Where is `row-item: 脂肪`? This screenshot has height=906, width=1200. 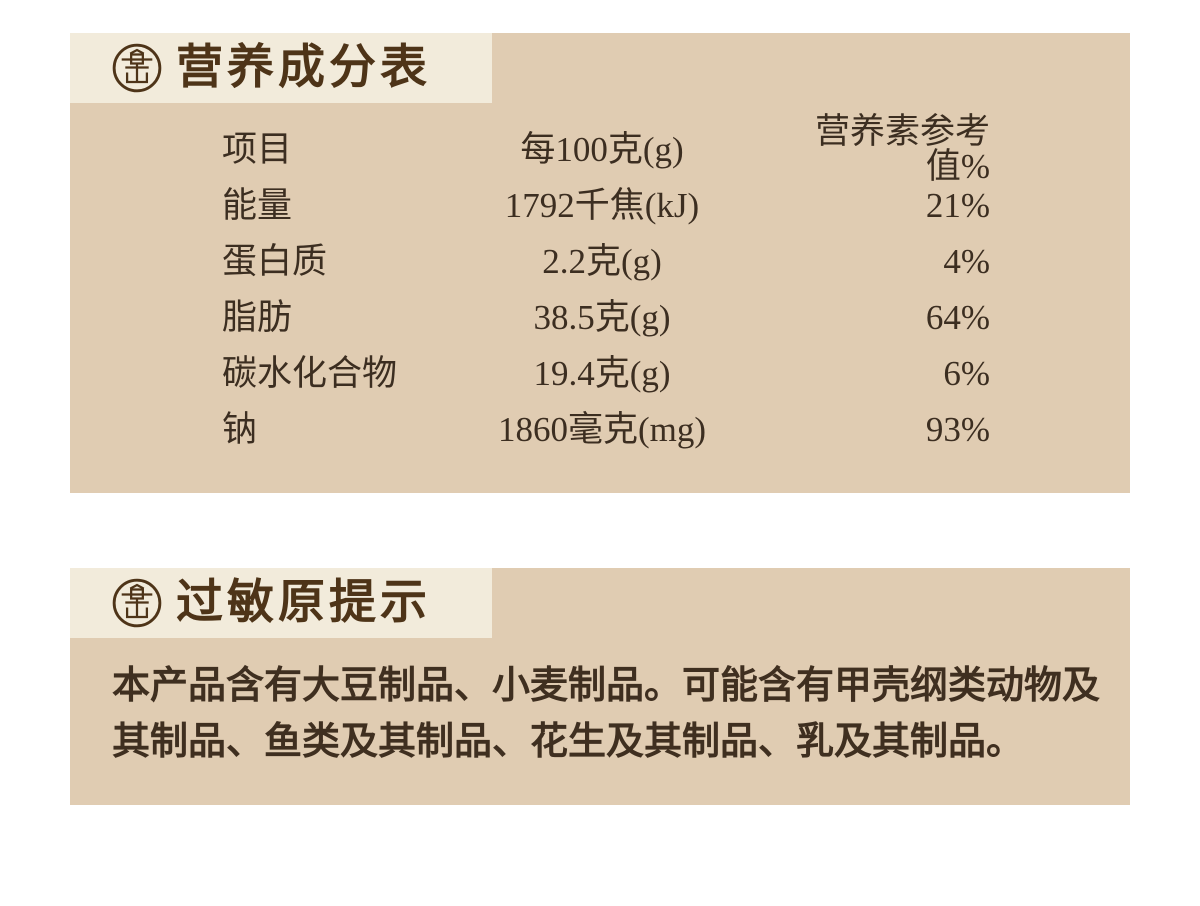 row-item: 脂肪 is located at coordinates (257, 317).